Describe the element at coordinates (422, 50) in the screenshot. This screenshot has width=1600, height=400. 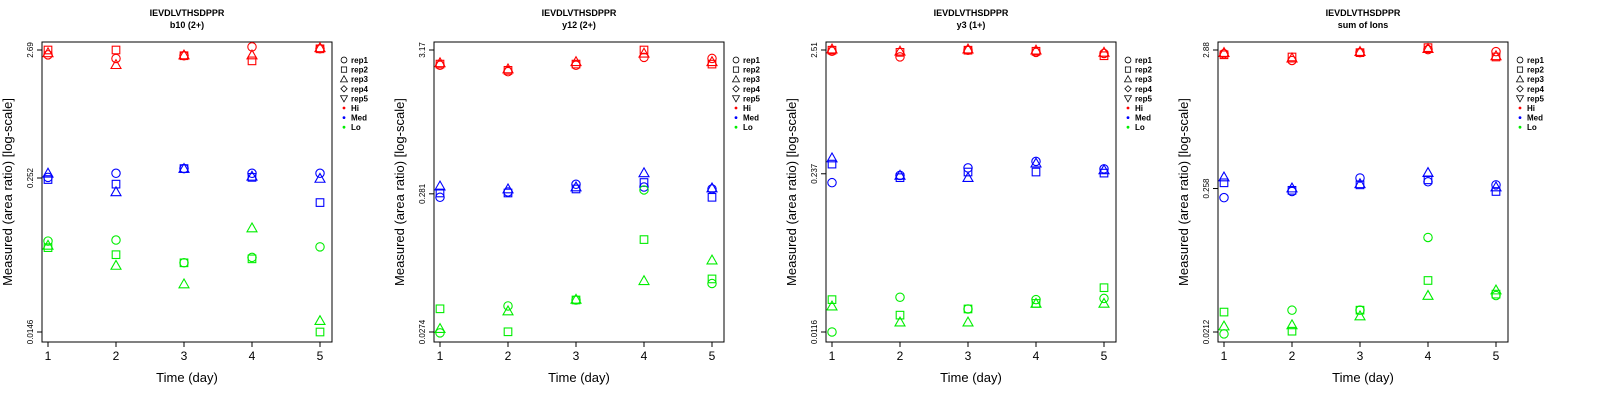
I see `y-tick-label: 3.17` at that location.